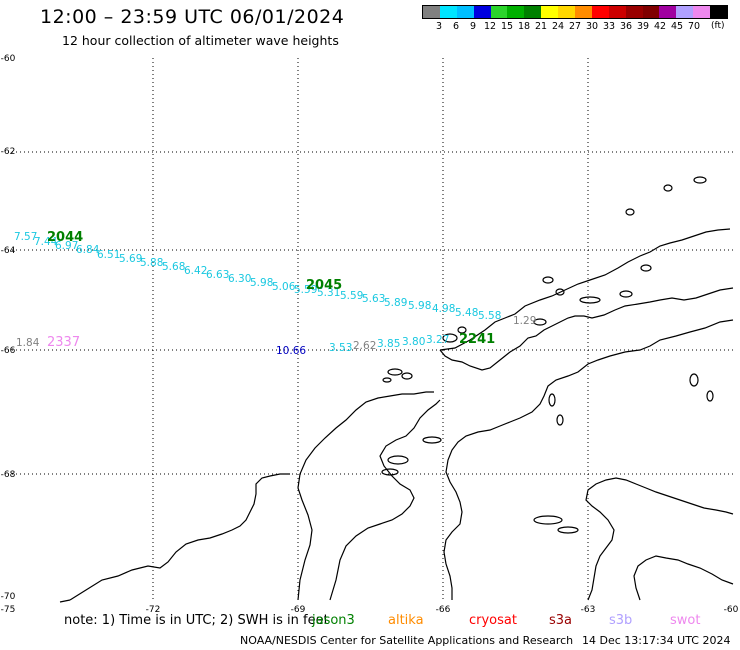 Image resolution: width=740 pixels, height=650 pixels. Describe the element at coordinates (524, 26) in the screenshot. I see `colorbar-tick-label: 18` at that location.